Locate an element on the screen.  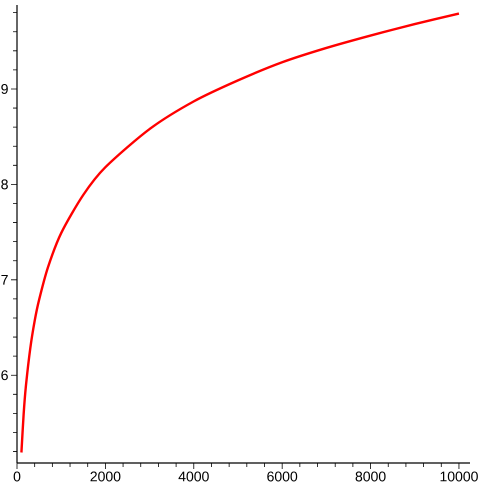
x-tick-label: 2000 is located at coordinates (105, 477).